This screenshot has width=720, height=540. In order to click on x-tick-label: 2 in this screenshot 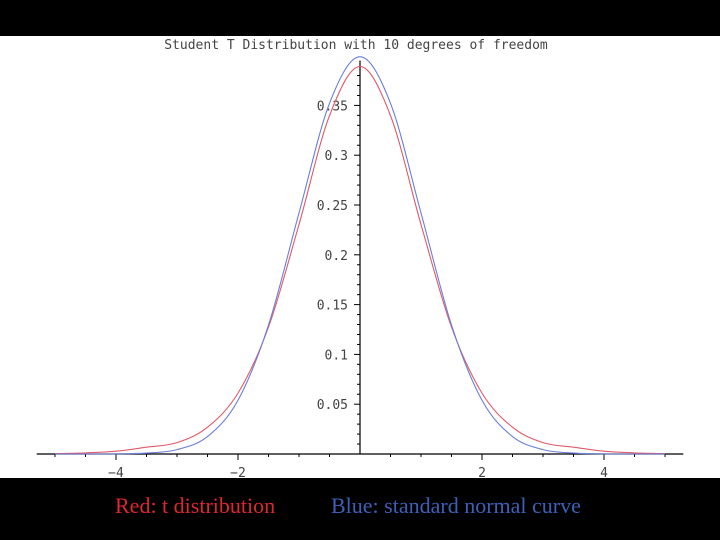, I will do `click(482, 472)`.